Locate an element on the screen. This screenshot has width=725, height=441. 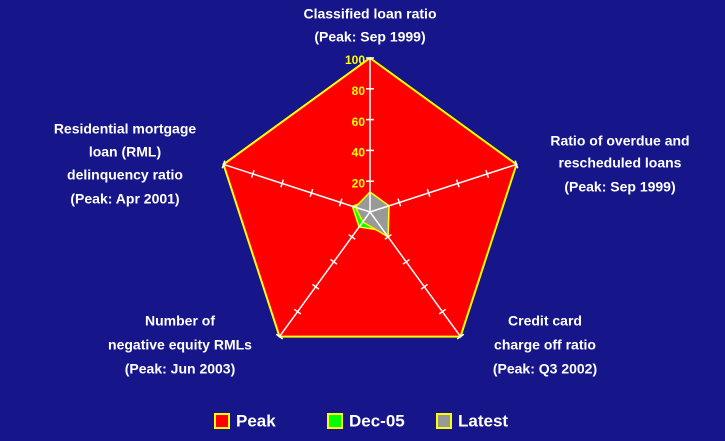
category-label: (Peak: Jun 2003) is located at coordinates (180, 369).